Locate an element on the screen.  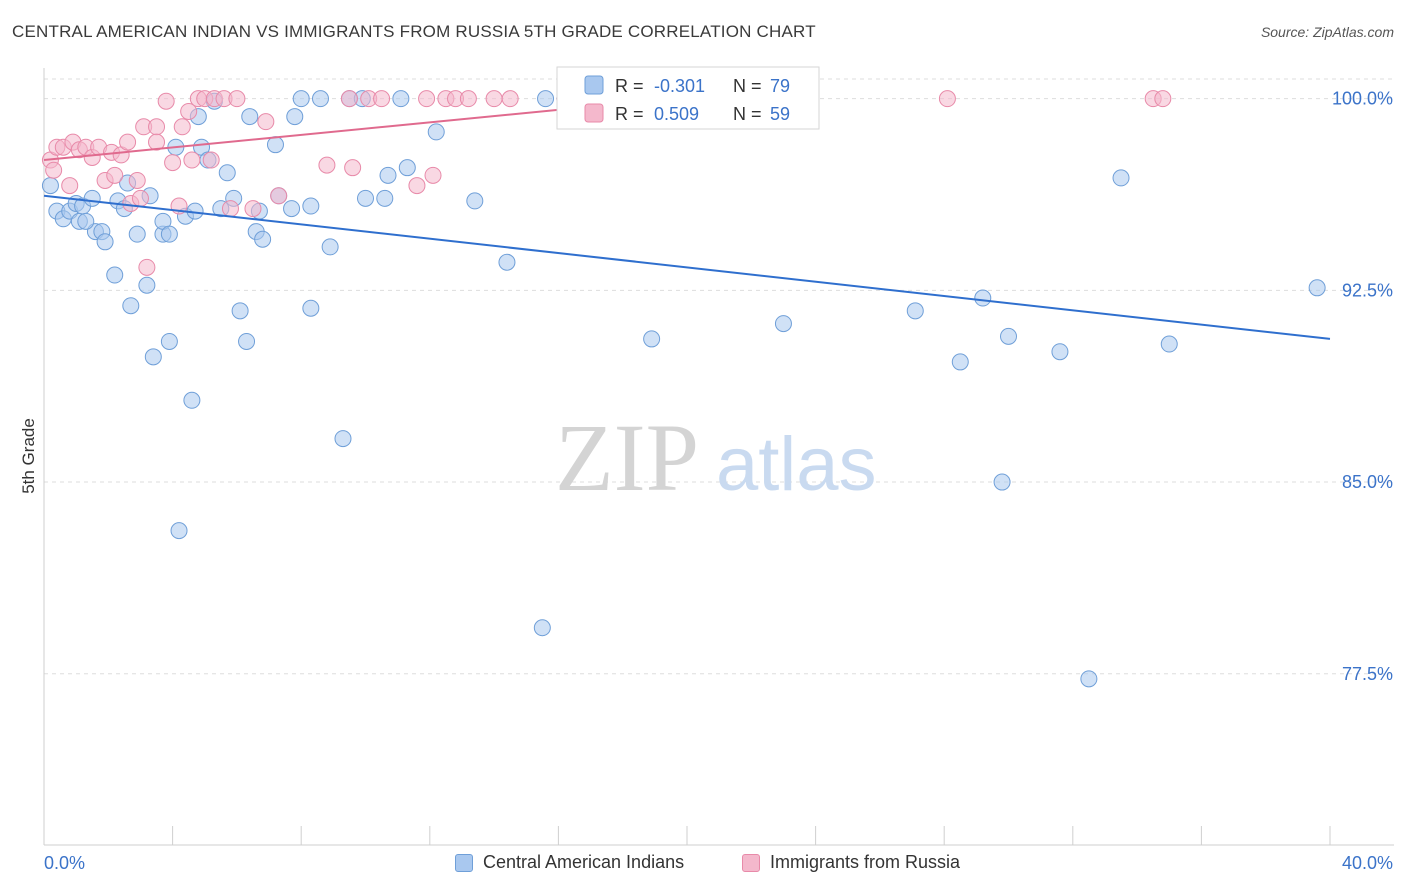
watermark-zip: ZIP is located at coordinates (627, 457).